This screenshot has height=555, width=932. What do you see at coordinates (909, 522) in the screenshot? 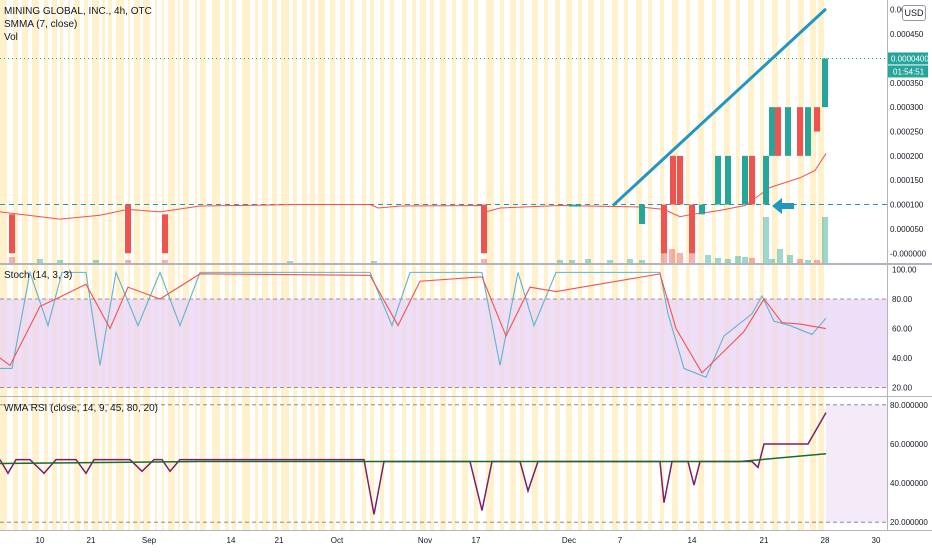
I see `rsi-tick-label: 20.000000` at bounding box center [909, 522].